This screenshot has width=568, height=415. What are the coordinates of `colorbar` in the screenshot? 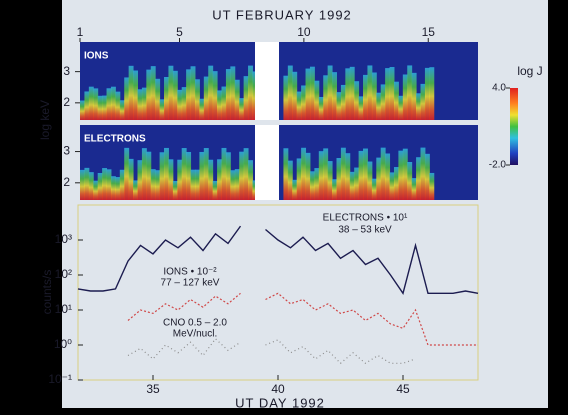 It's located at (514, 126).